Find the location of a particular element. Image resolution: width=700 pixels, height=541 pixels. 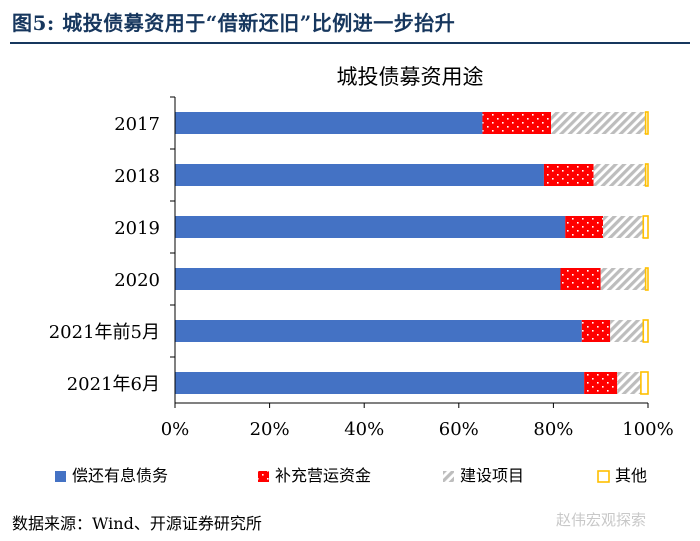

category-label: 2020 is located at coordinates (137, 280).